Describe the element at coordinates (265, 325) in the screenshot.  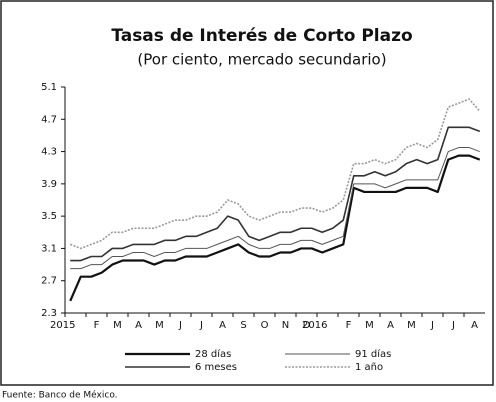
I see `x-tick-label: O` at that location.